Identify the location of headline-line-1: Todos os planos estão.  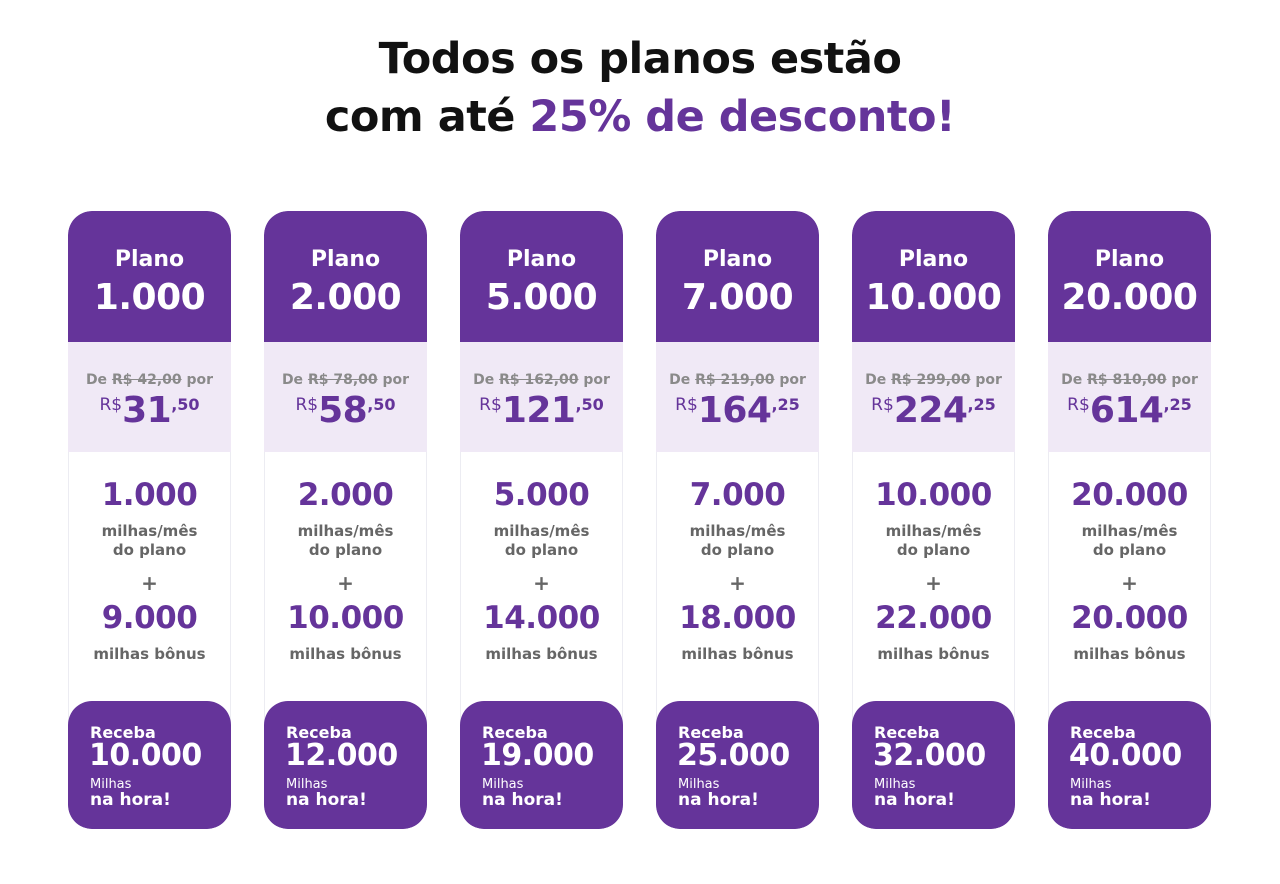
(640, 59).